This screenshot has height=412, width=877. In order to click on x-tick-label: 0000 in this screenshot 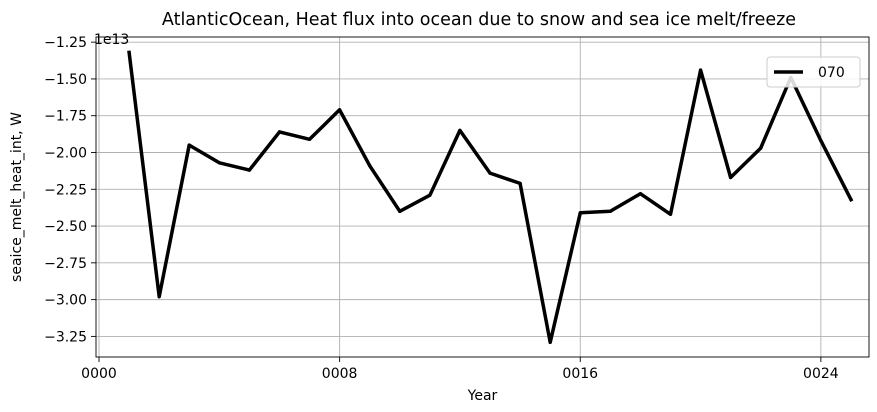, I will do `click(99, 374)`.